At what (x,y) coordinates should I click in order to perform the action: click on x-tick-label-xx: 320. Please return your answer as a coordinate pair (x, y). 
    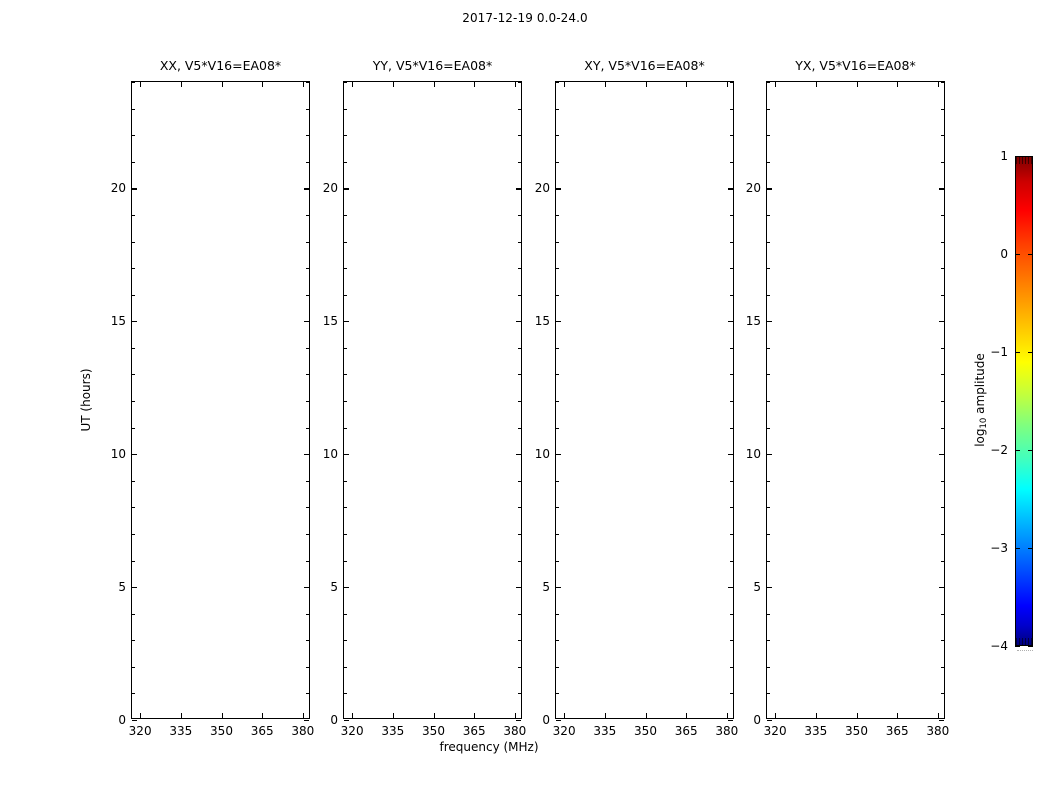
    Looking at the image, I should click on (140, 731).